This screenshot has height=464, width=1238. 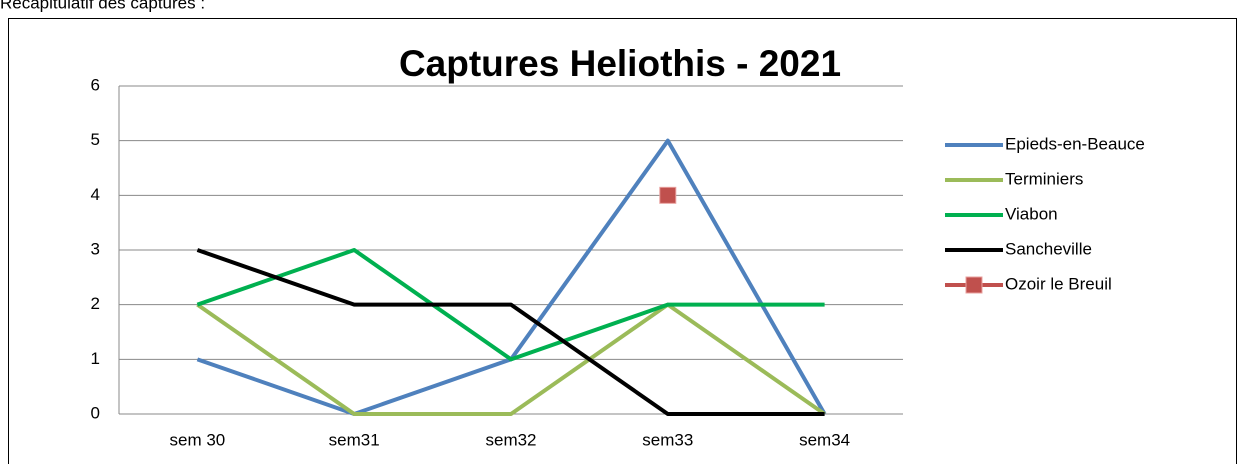 What do you see at coordinates (95, 139) in the screenshot?
I see `y-tick-label: 5` at bounding box center [95, 139].